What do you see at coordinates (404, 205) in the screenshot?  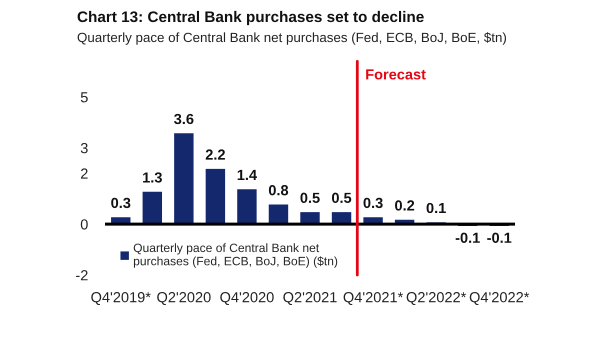 I see `data-label: 0.2` at bounding box center [404, 205].